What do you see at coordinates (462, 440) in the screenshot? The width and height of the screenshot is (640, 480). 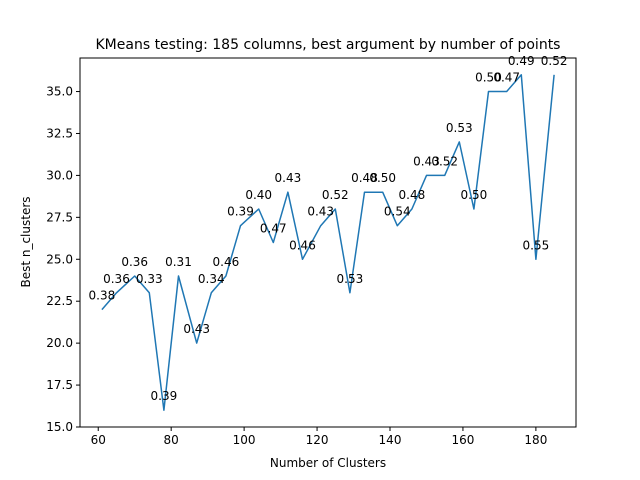 I see `x-tick-label: 160` at bounding box center [462, 440].